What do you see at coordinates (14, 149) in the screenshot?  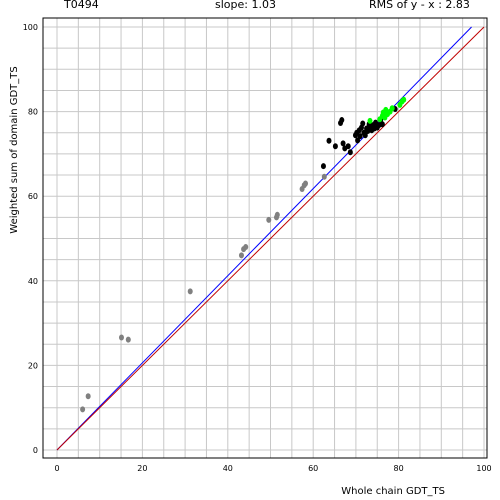 I see `y-axis-label: Weighted sum of domain GDT_TS` at bounding box center [14, 149].